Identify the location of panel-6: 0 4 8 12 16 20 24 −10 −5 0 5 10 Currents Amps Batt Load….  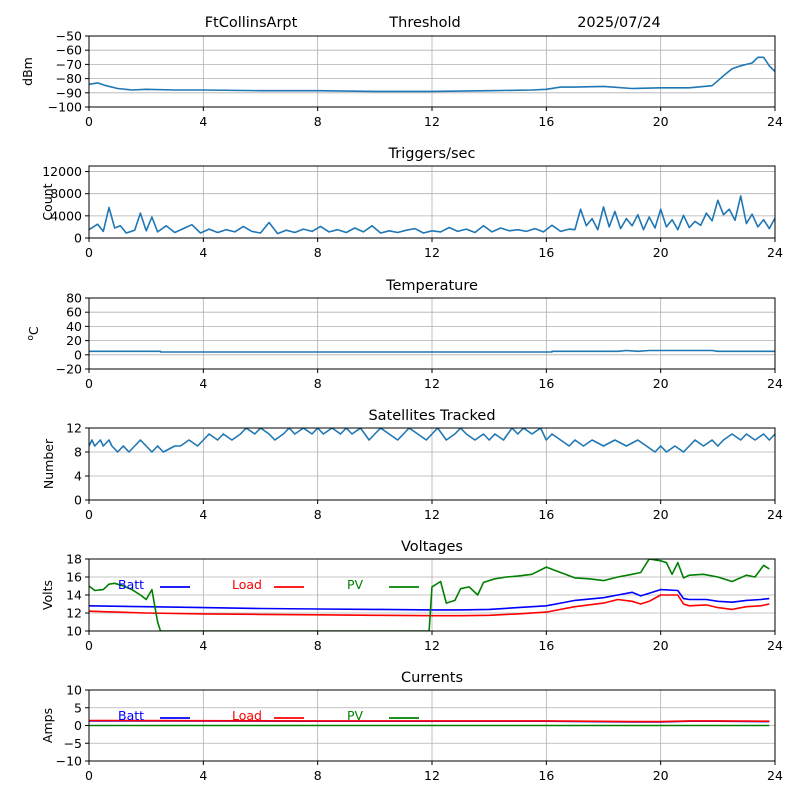
(411, 726).